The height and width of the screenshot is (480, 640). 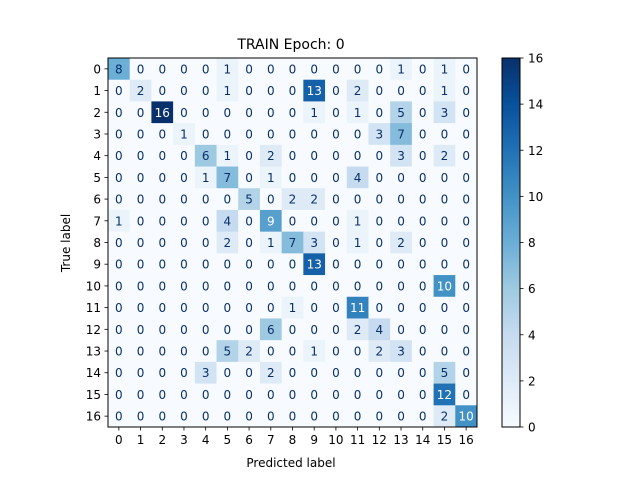 What do you see at coordinates (162, 440) in the screenshot?
I see `x-tick-label: 2` at bounding box center [162, 440].